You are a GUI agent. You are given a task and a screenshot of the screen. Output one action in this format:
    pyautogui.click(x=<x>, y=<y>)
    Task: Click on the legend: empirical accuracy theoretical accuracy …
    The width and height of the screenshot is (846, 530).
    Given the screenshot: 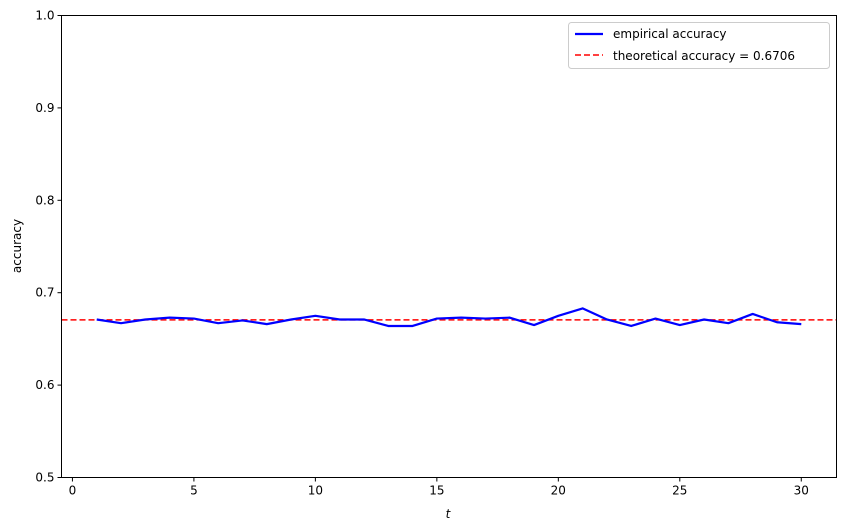 What is the action you would take?
    pyautogui.click(x=699, y=45)
    